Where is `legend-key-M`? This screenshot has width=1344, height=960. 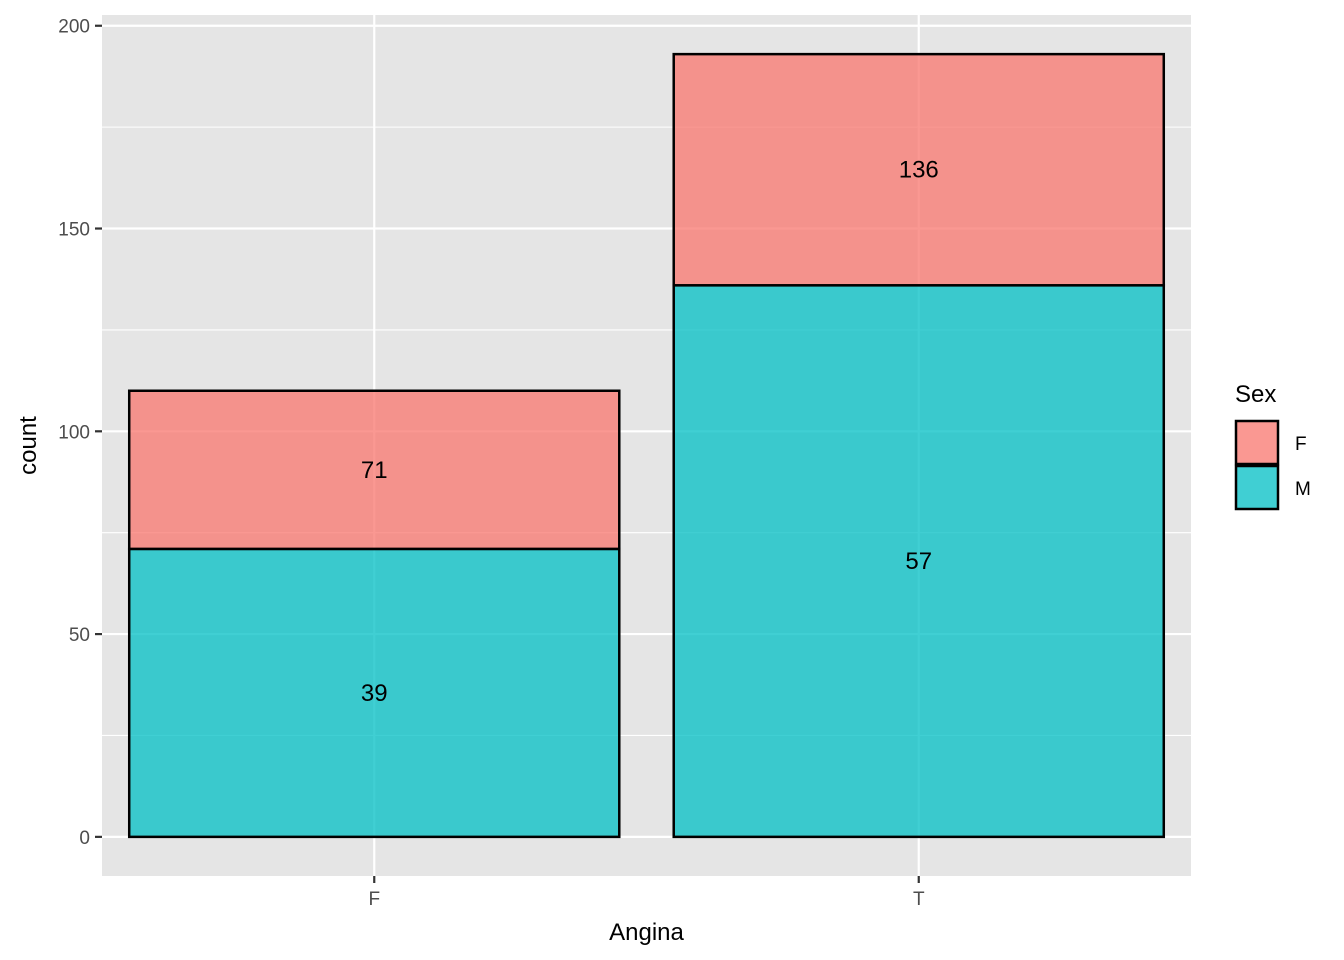
legend-key-M is located at coordinates (1257, 487).